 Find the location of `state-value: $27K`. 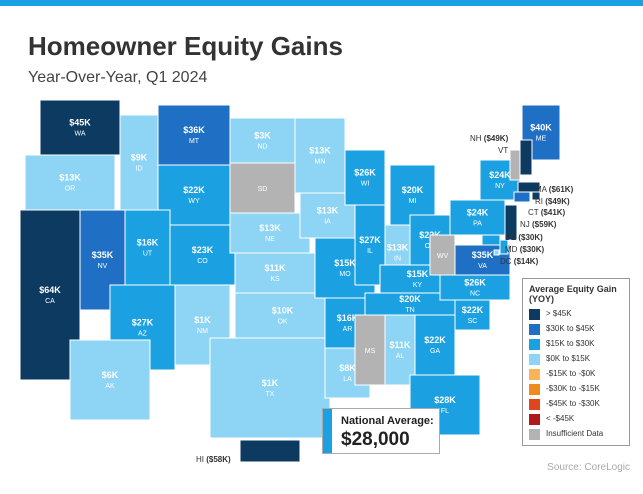

state-value: $27K is located at coordinates (143, 323).